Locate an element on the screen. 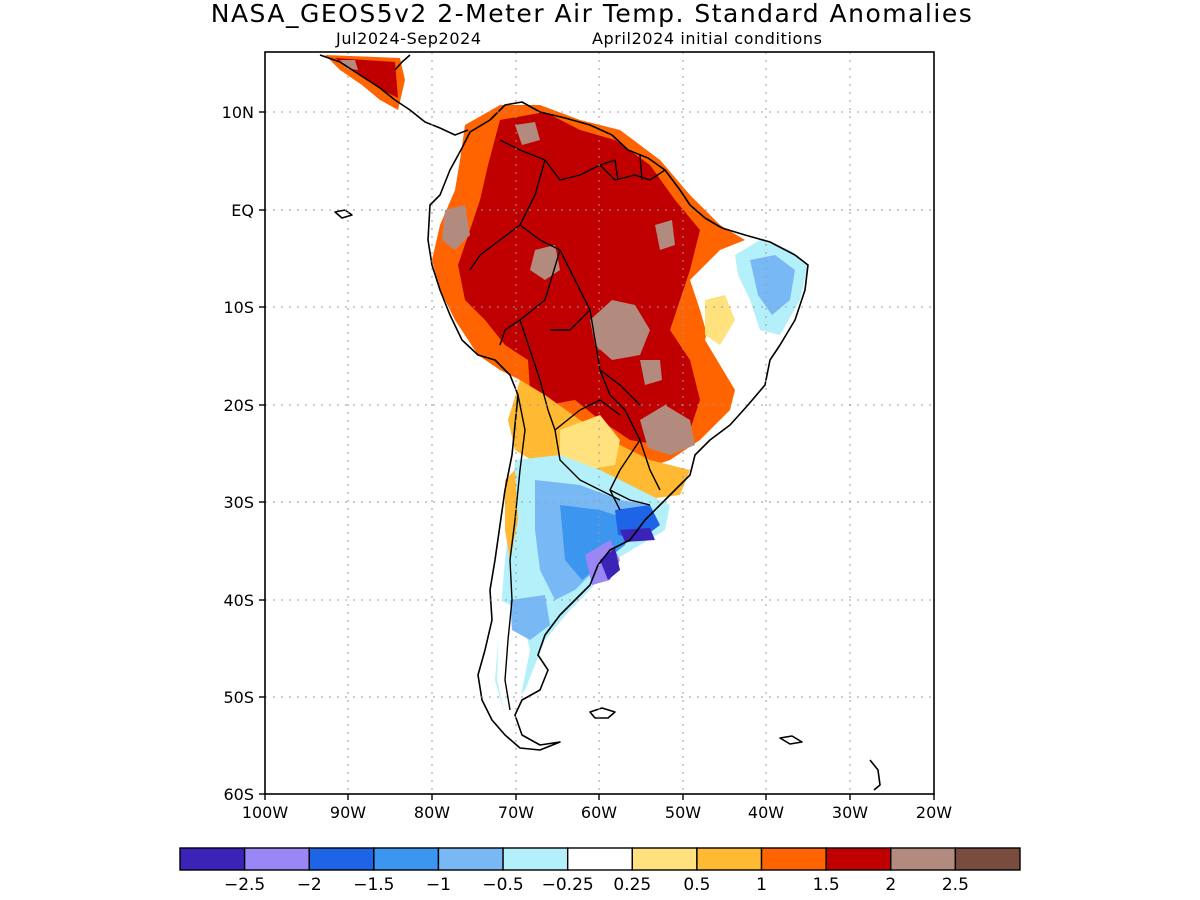 The image size is (1200, 900). colorbar is located at coordinates (600, 859).